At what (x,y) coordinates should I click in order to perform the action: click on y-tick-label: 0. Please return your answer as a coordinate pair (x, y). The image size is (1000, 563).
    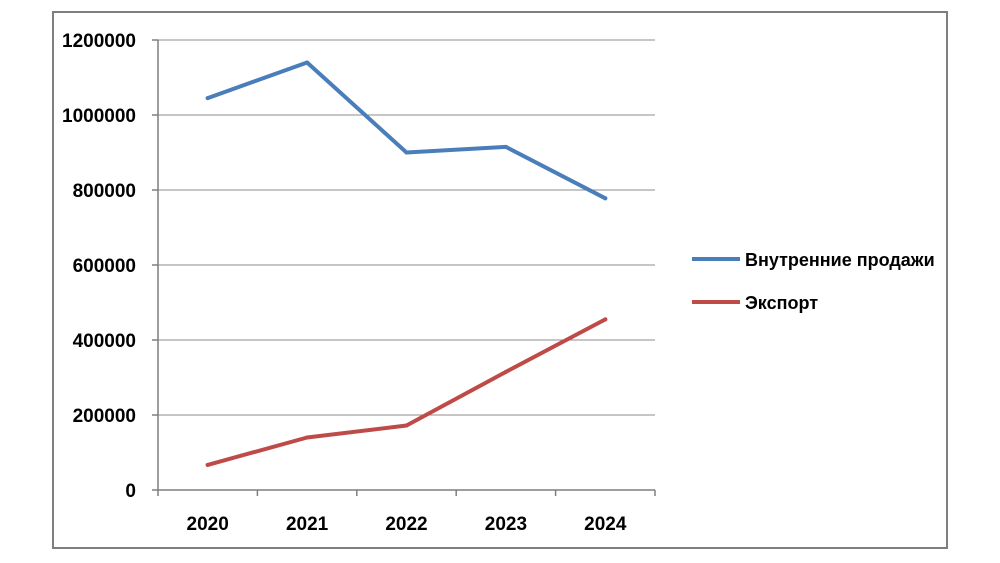
    Looking at the image, I should click on (130, 491).